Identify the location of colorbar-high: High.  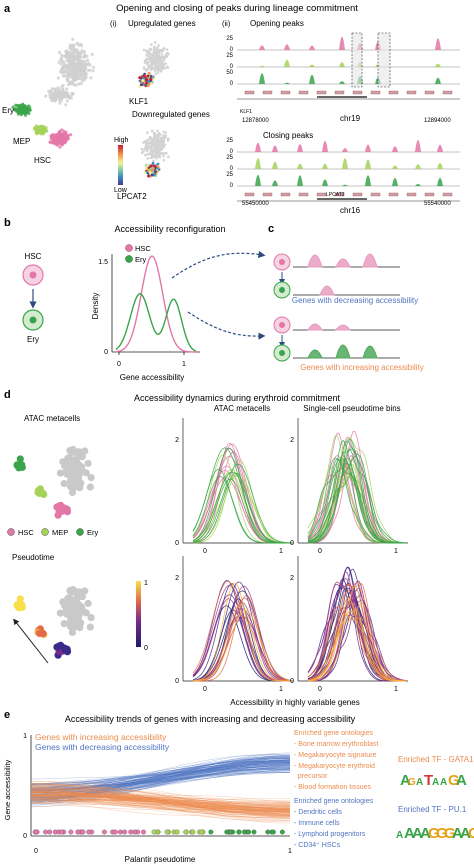
(121, 140).